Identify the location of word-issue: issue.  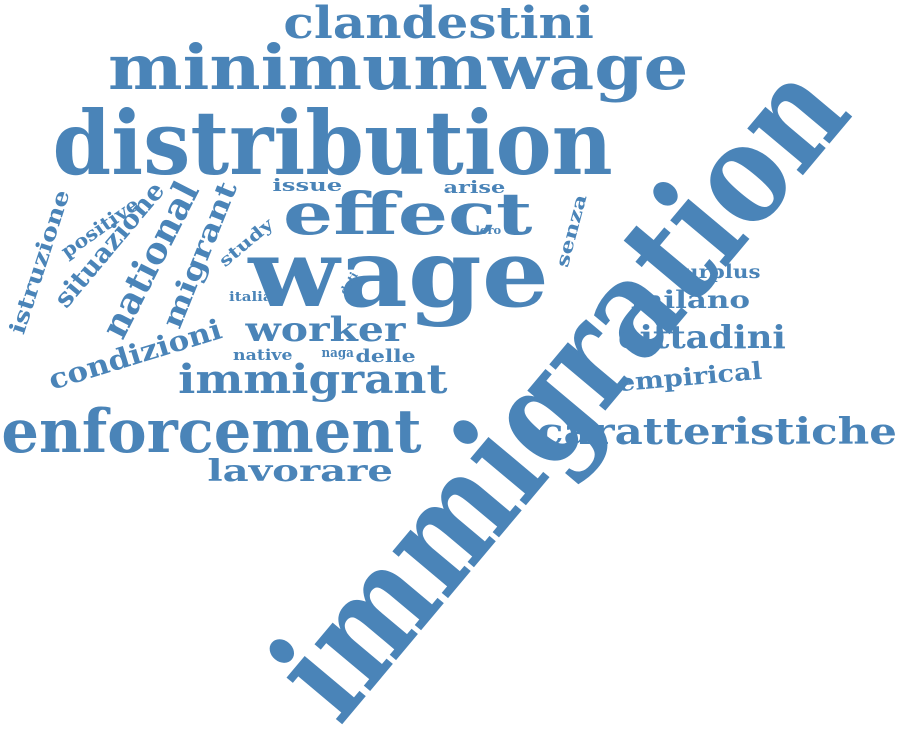
(307, 185).